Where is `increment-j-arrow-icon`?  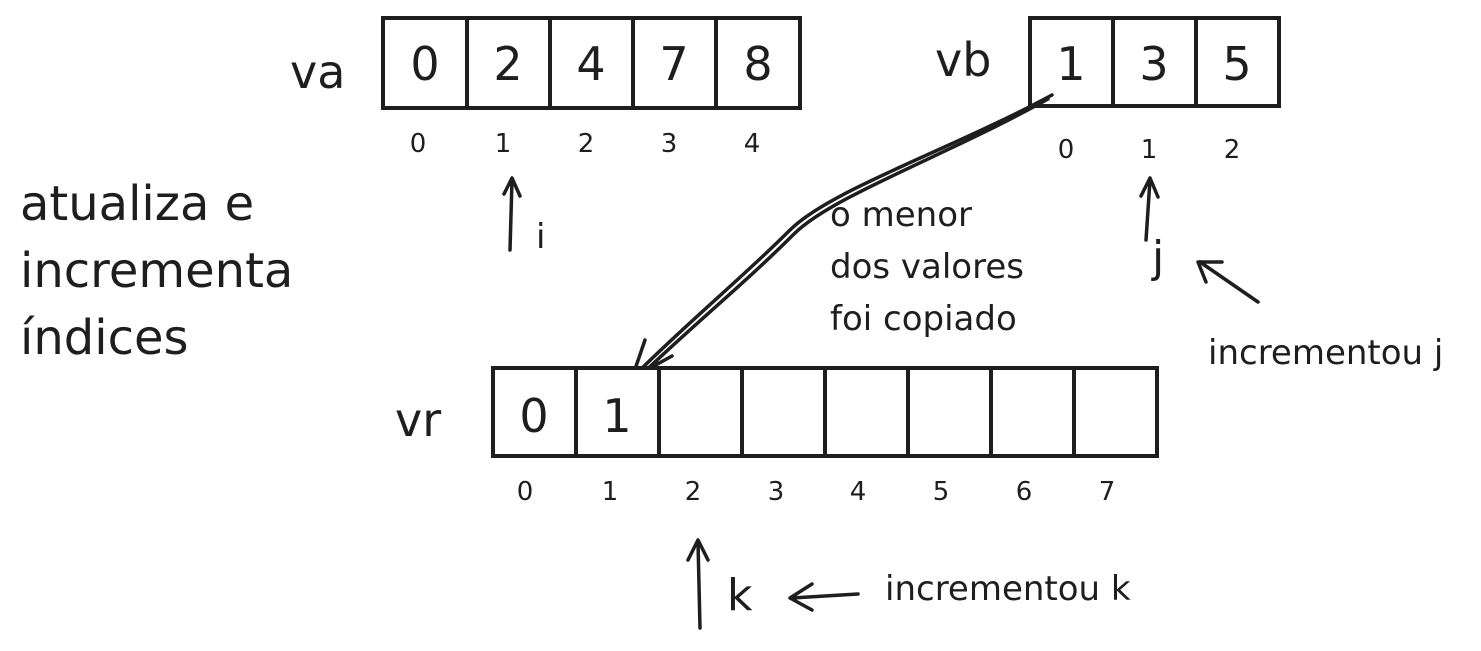 increment-j-arrow-icon is located at coordinates (1228, 282).